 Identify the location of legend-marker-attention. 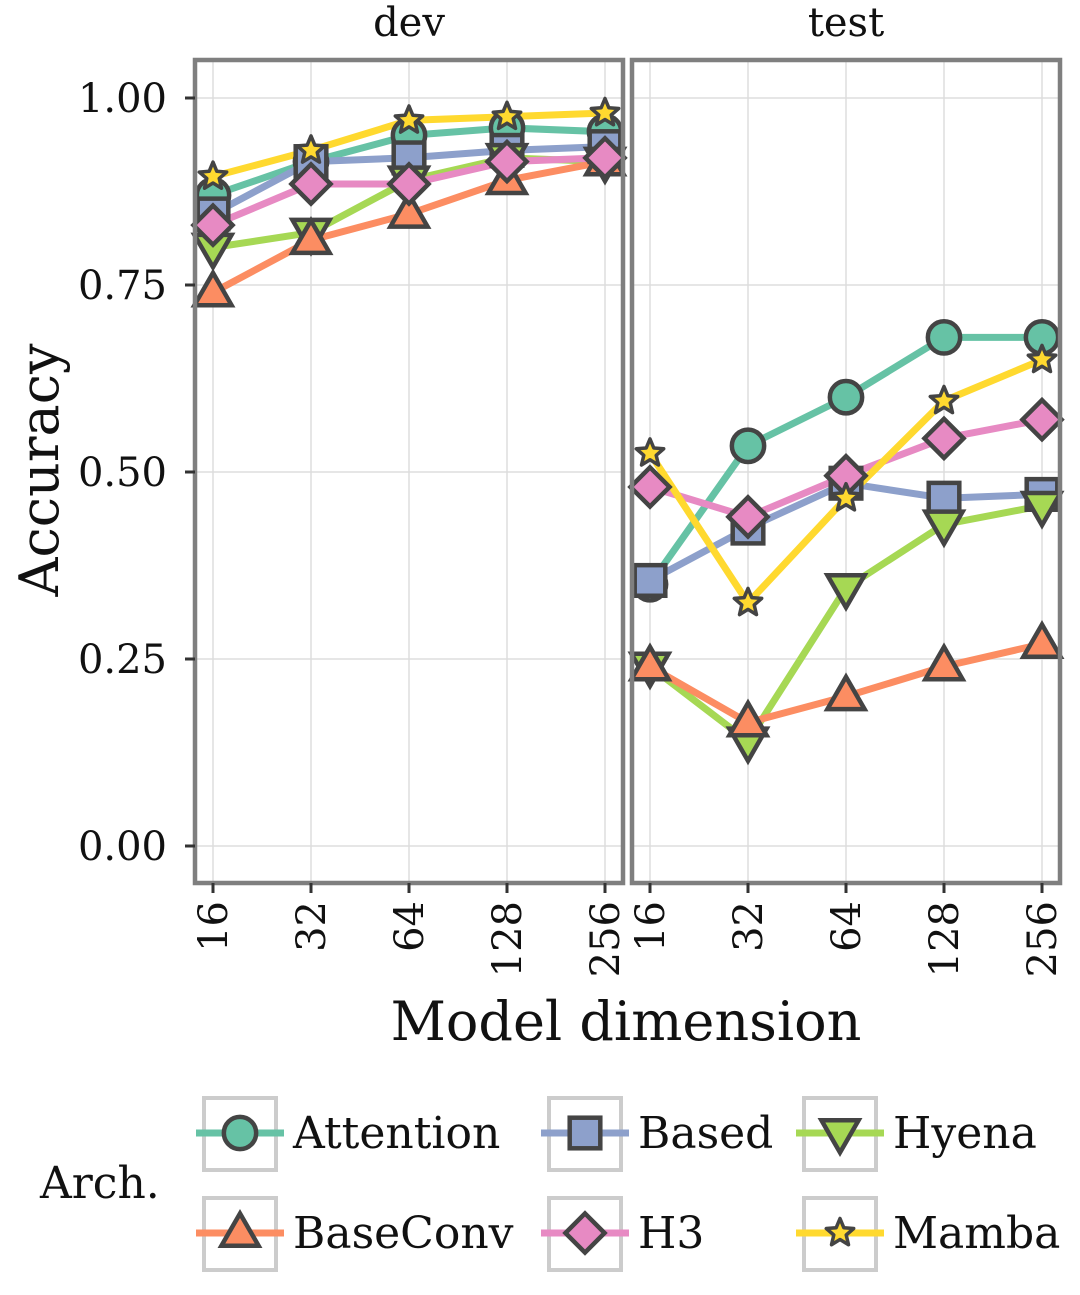
(240, 1133).